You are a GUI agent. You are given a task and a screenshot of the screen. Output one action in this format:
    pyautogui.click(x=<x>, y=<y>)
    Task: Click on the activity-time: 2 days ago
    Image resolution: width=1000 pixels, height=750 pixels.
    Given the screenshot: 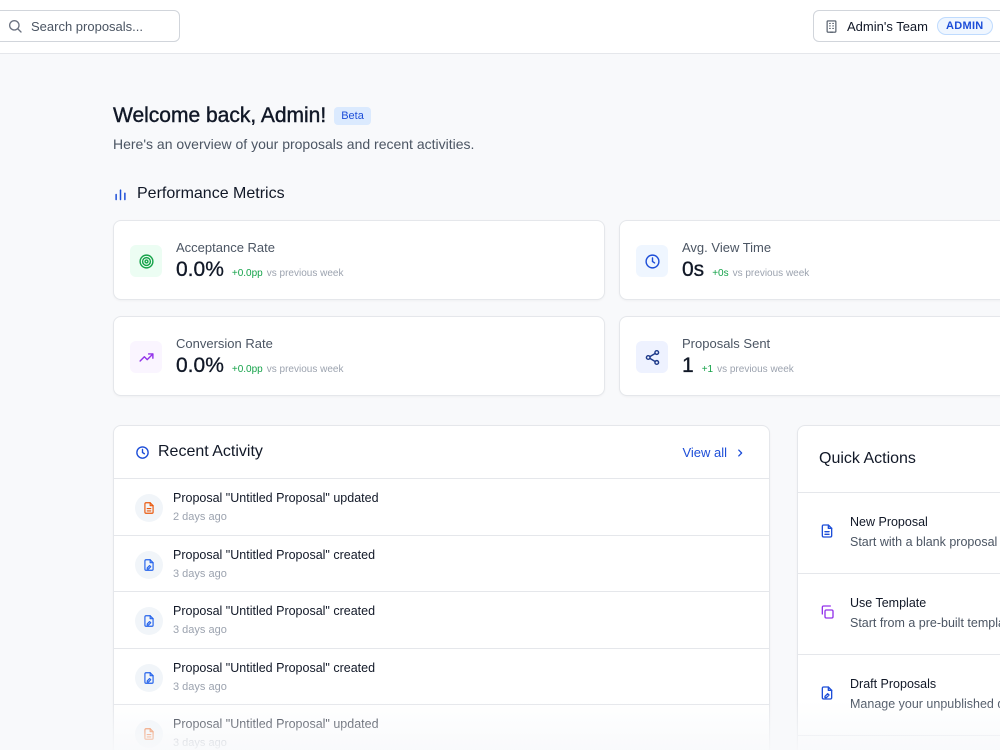 What is the action you would take?
    pyautogui.click(x=200, y=517)
    